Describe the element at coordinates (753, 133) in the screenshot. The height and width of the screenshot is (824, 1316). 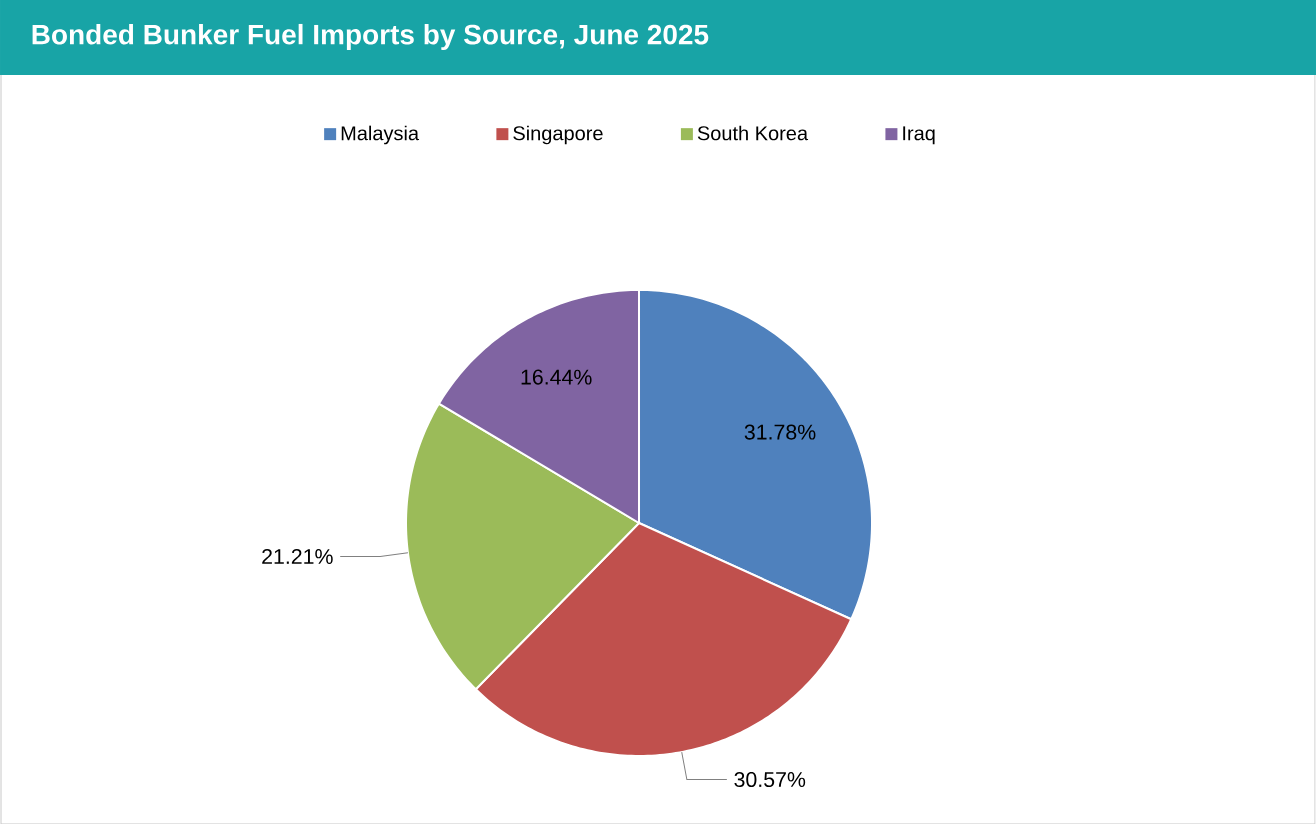
I see `legend-label: South Korea` at that location.